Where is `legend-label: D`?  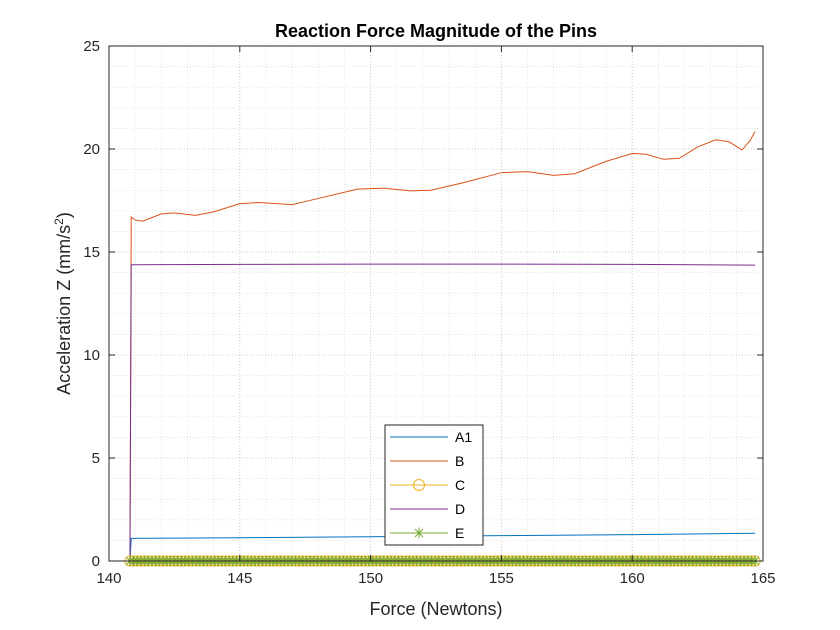 legend-label: D is located at coordinates (460, 509).